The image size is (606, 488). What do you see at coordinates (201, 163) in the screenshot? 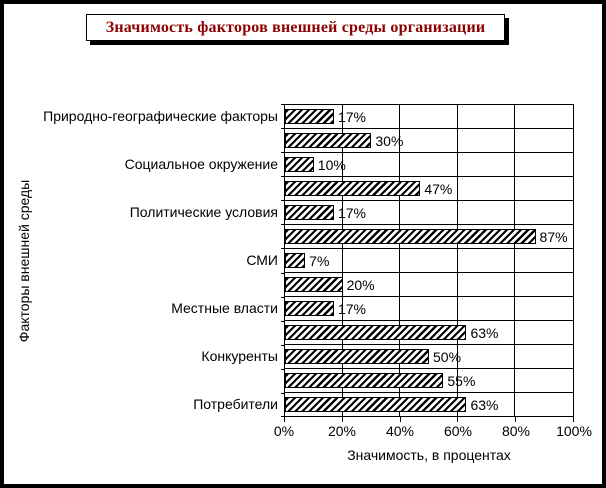
I see `category-label: Социальное окружение` at bounding box center [201, 163].